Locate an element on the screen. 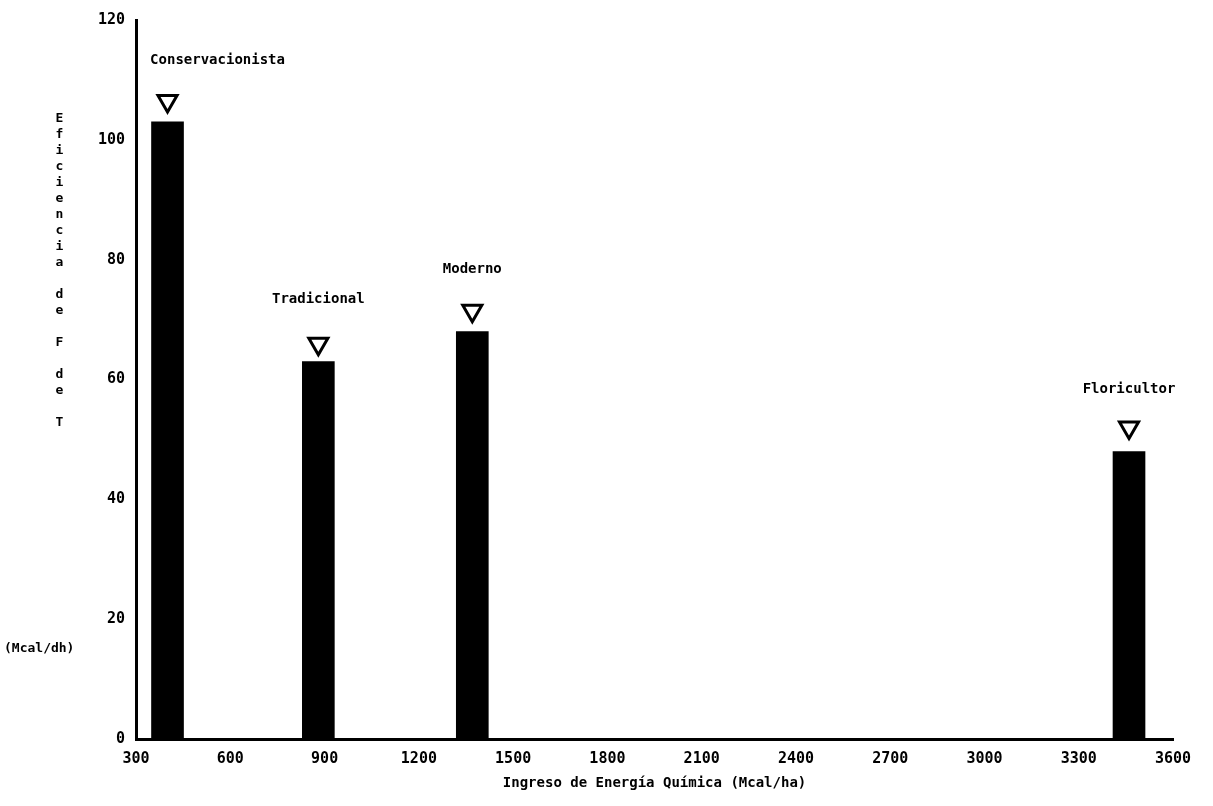 Image resolution: width=1213 pixels, height=806 pixels. text: Eficiencia de F de T (Mcal/dh) is located at coordinates (39, 382).